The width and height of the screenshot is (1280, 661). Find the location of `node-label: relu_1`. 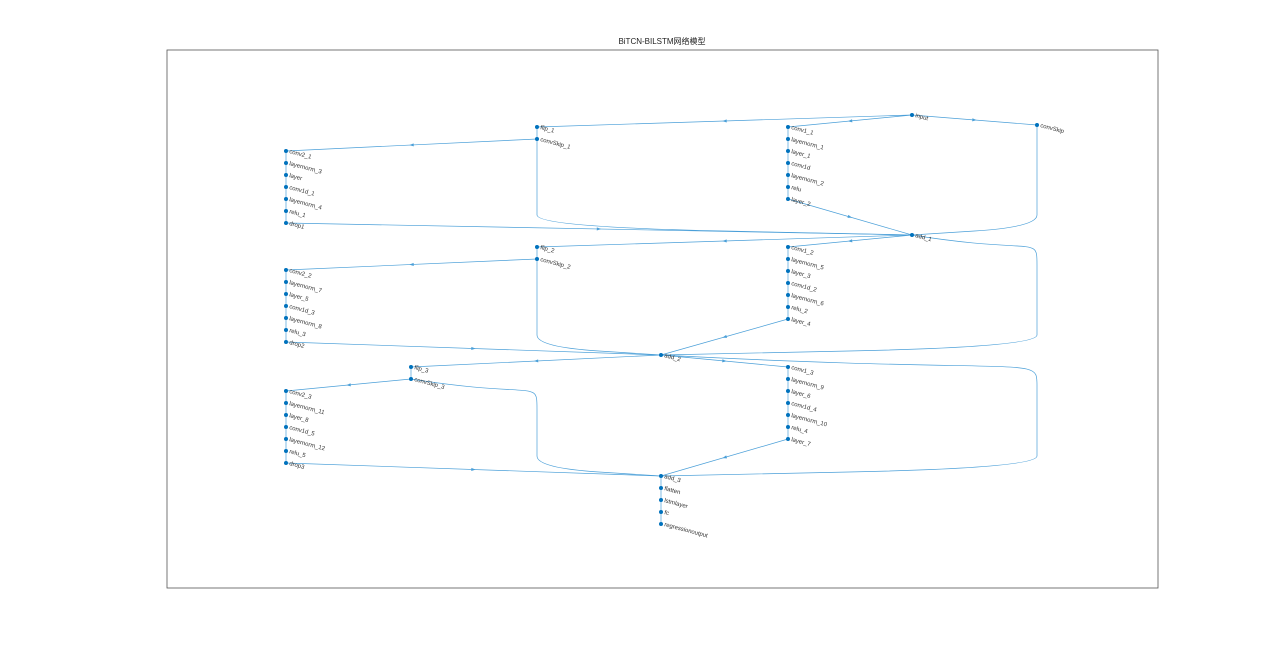

node-label: relu_1 is located at coordinates (297, 214).